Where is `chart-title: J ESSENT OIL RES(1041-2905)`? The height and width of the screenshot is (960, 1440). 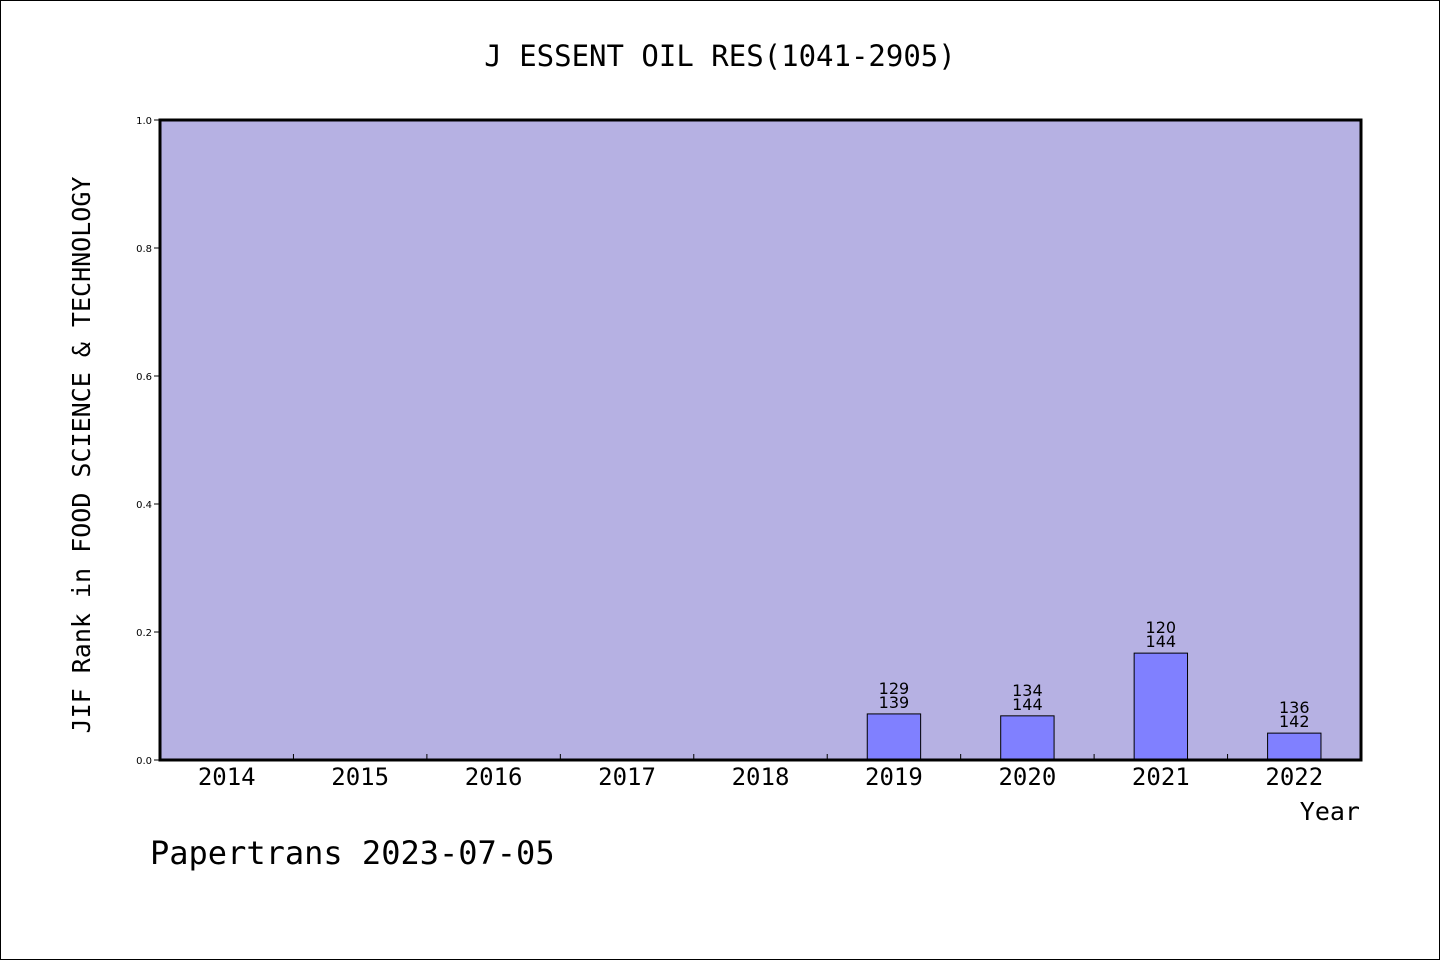 chart-title: J ESSENT OIL RES(1041-2905) is located at coordinates (719, 56).